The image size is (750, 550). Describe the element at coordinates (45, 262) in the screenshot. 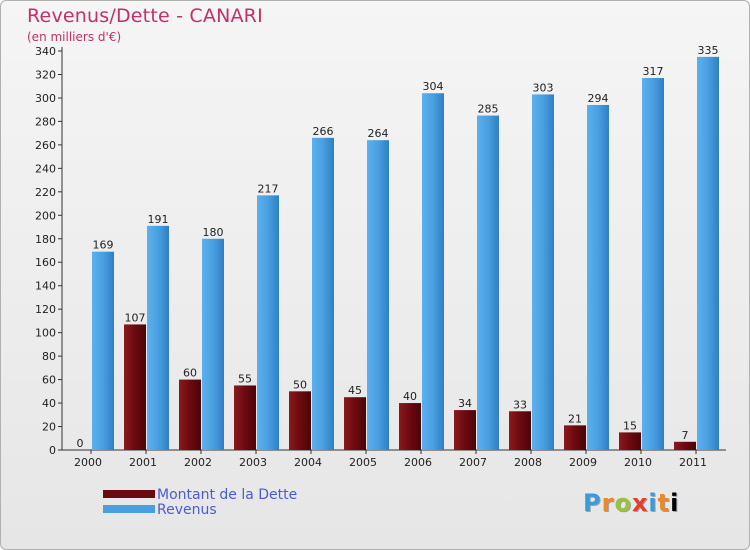

I see `y-tick-label: 160` at that location.